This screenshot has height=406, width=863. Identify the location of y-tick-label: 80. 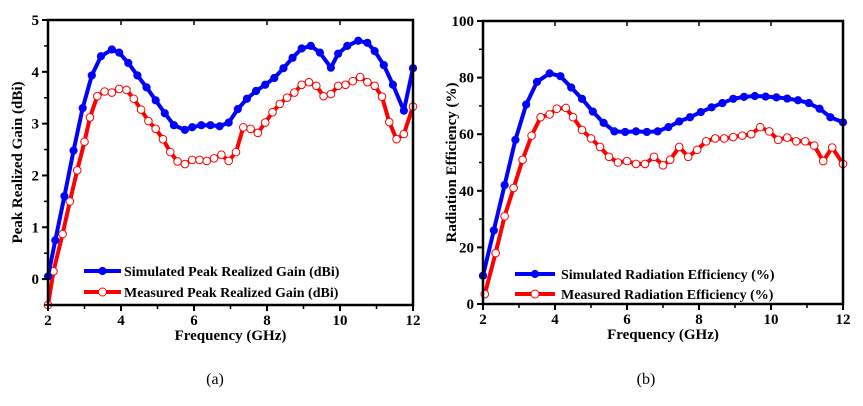
(466, 79).